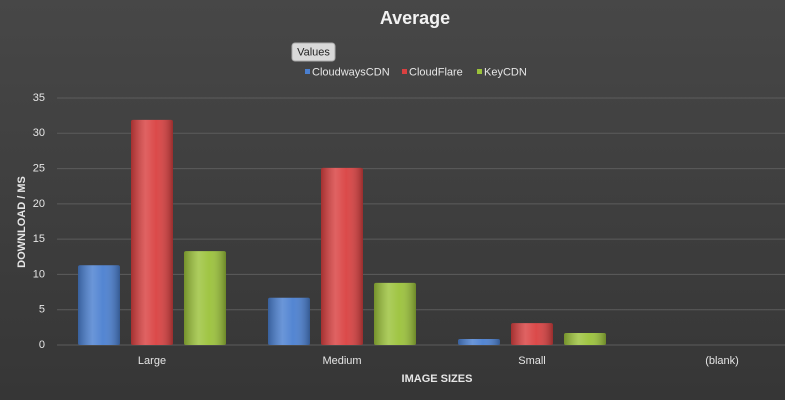 The image size is (785, 400). I want to click on legend-label: KeyCDN, so click(505, 72).